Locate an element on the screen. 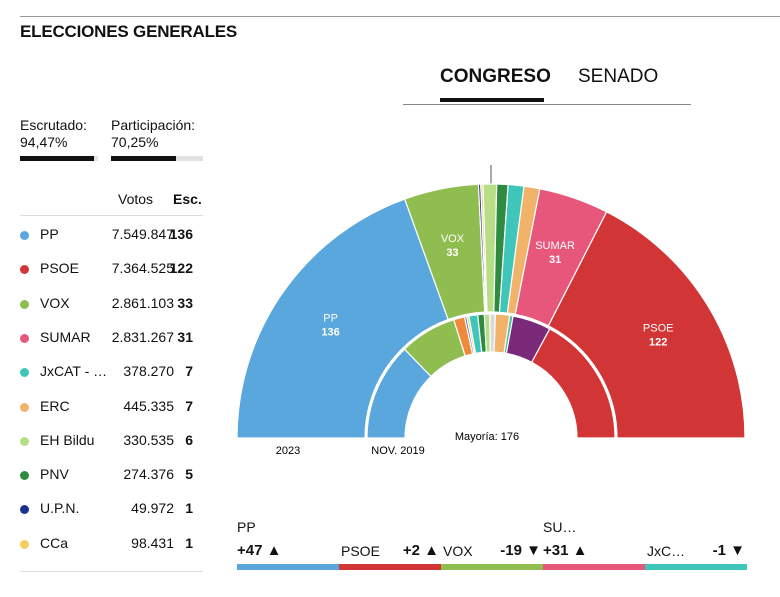  slice-party-label: PSOE is located at coordinates (658, 329).